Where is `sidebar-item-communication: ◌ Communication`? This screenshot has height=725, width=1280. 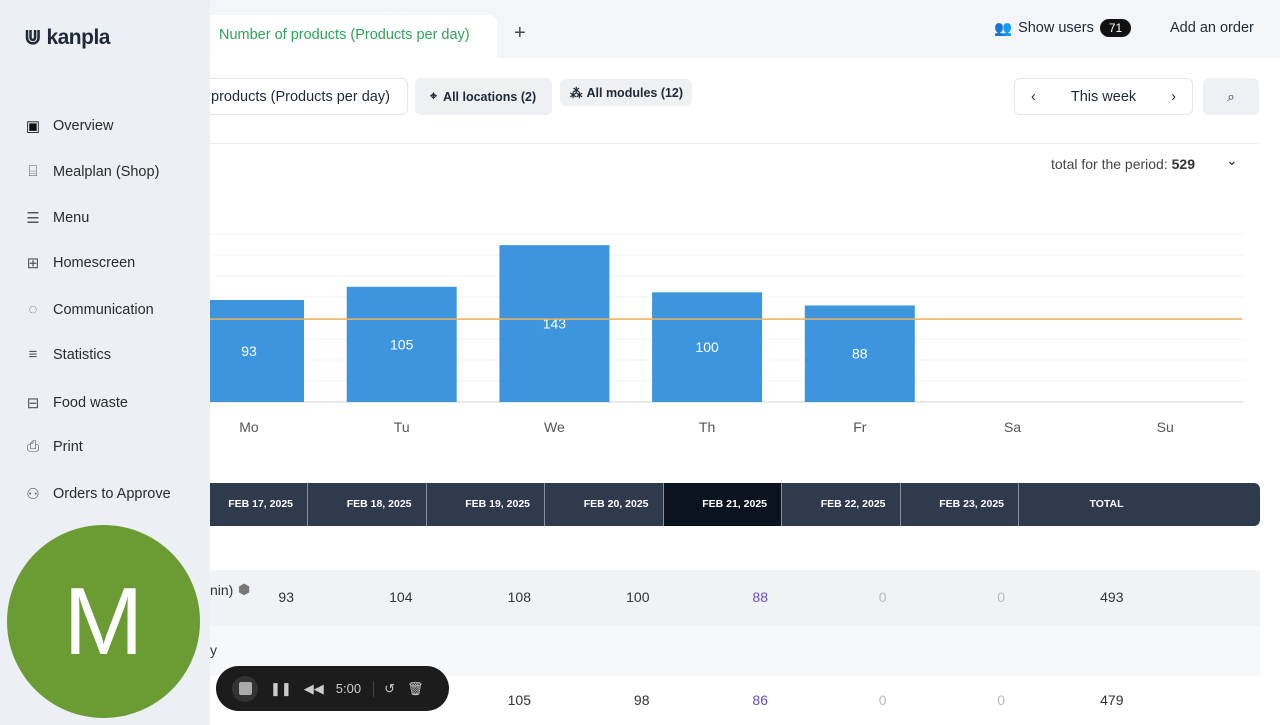 sidebar-item-communication: ◌ Communication is located at coordinates (89, 310).